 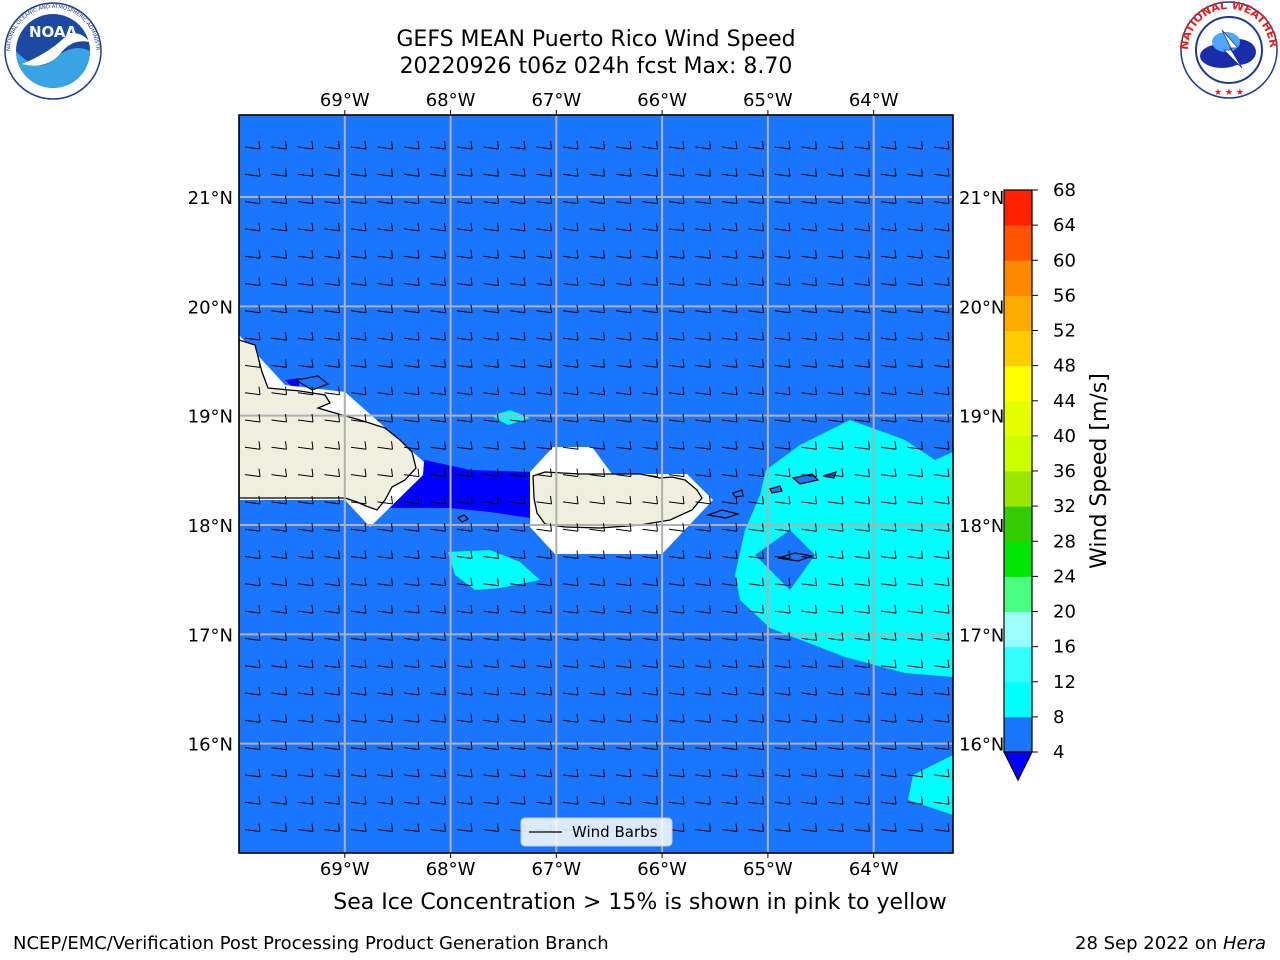 What do you see at coordinates (1170, 943) in the screenshot?
I see `footer-date: 28 Sep 2022 on Hera` at bounding box center [1170, 943].